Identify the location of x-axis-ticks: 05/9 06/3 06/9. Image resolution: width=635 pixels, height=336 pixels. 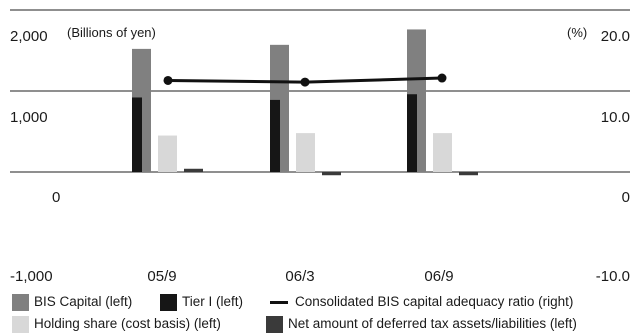
(300, 276).